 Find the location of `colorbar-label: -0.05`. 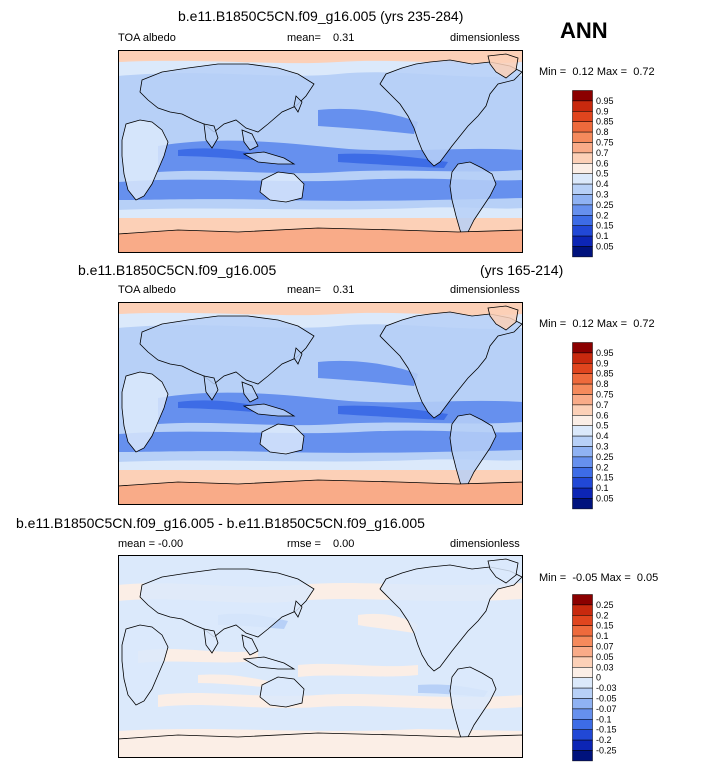

colorbar-label: -0.05 is located at coordinates (606, 699).